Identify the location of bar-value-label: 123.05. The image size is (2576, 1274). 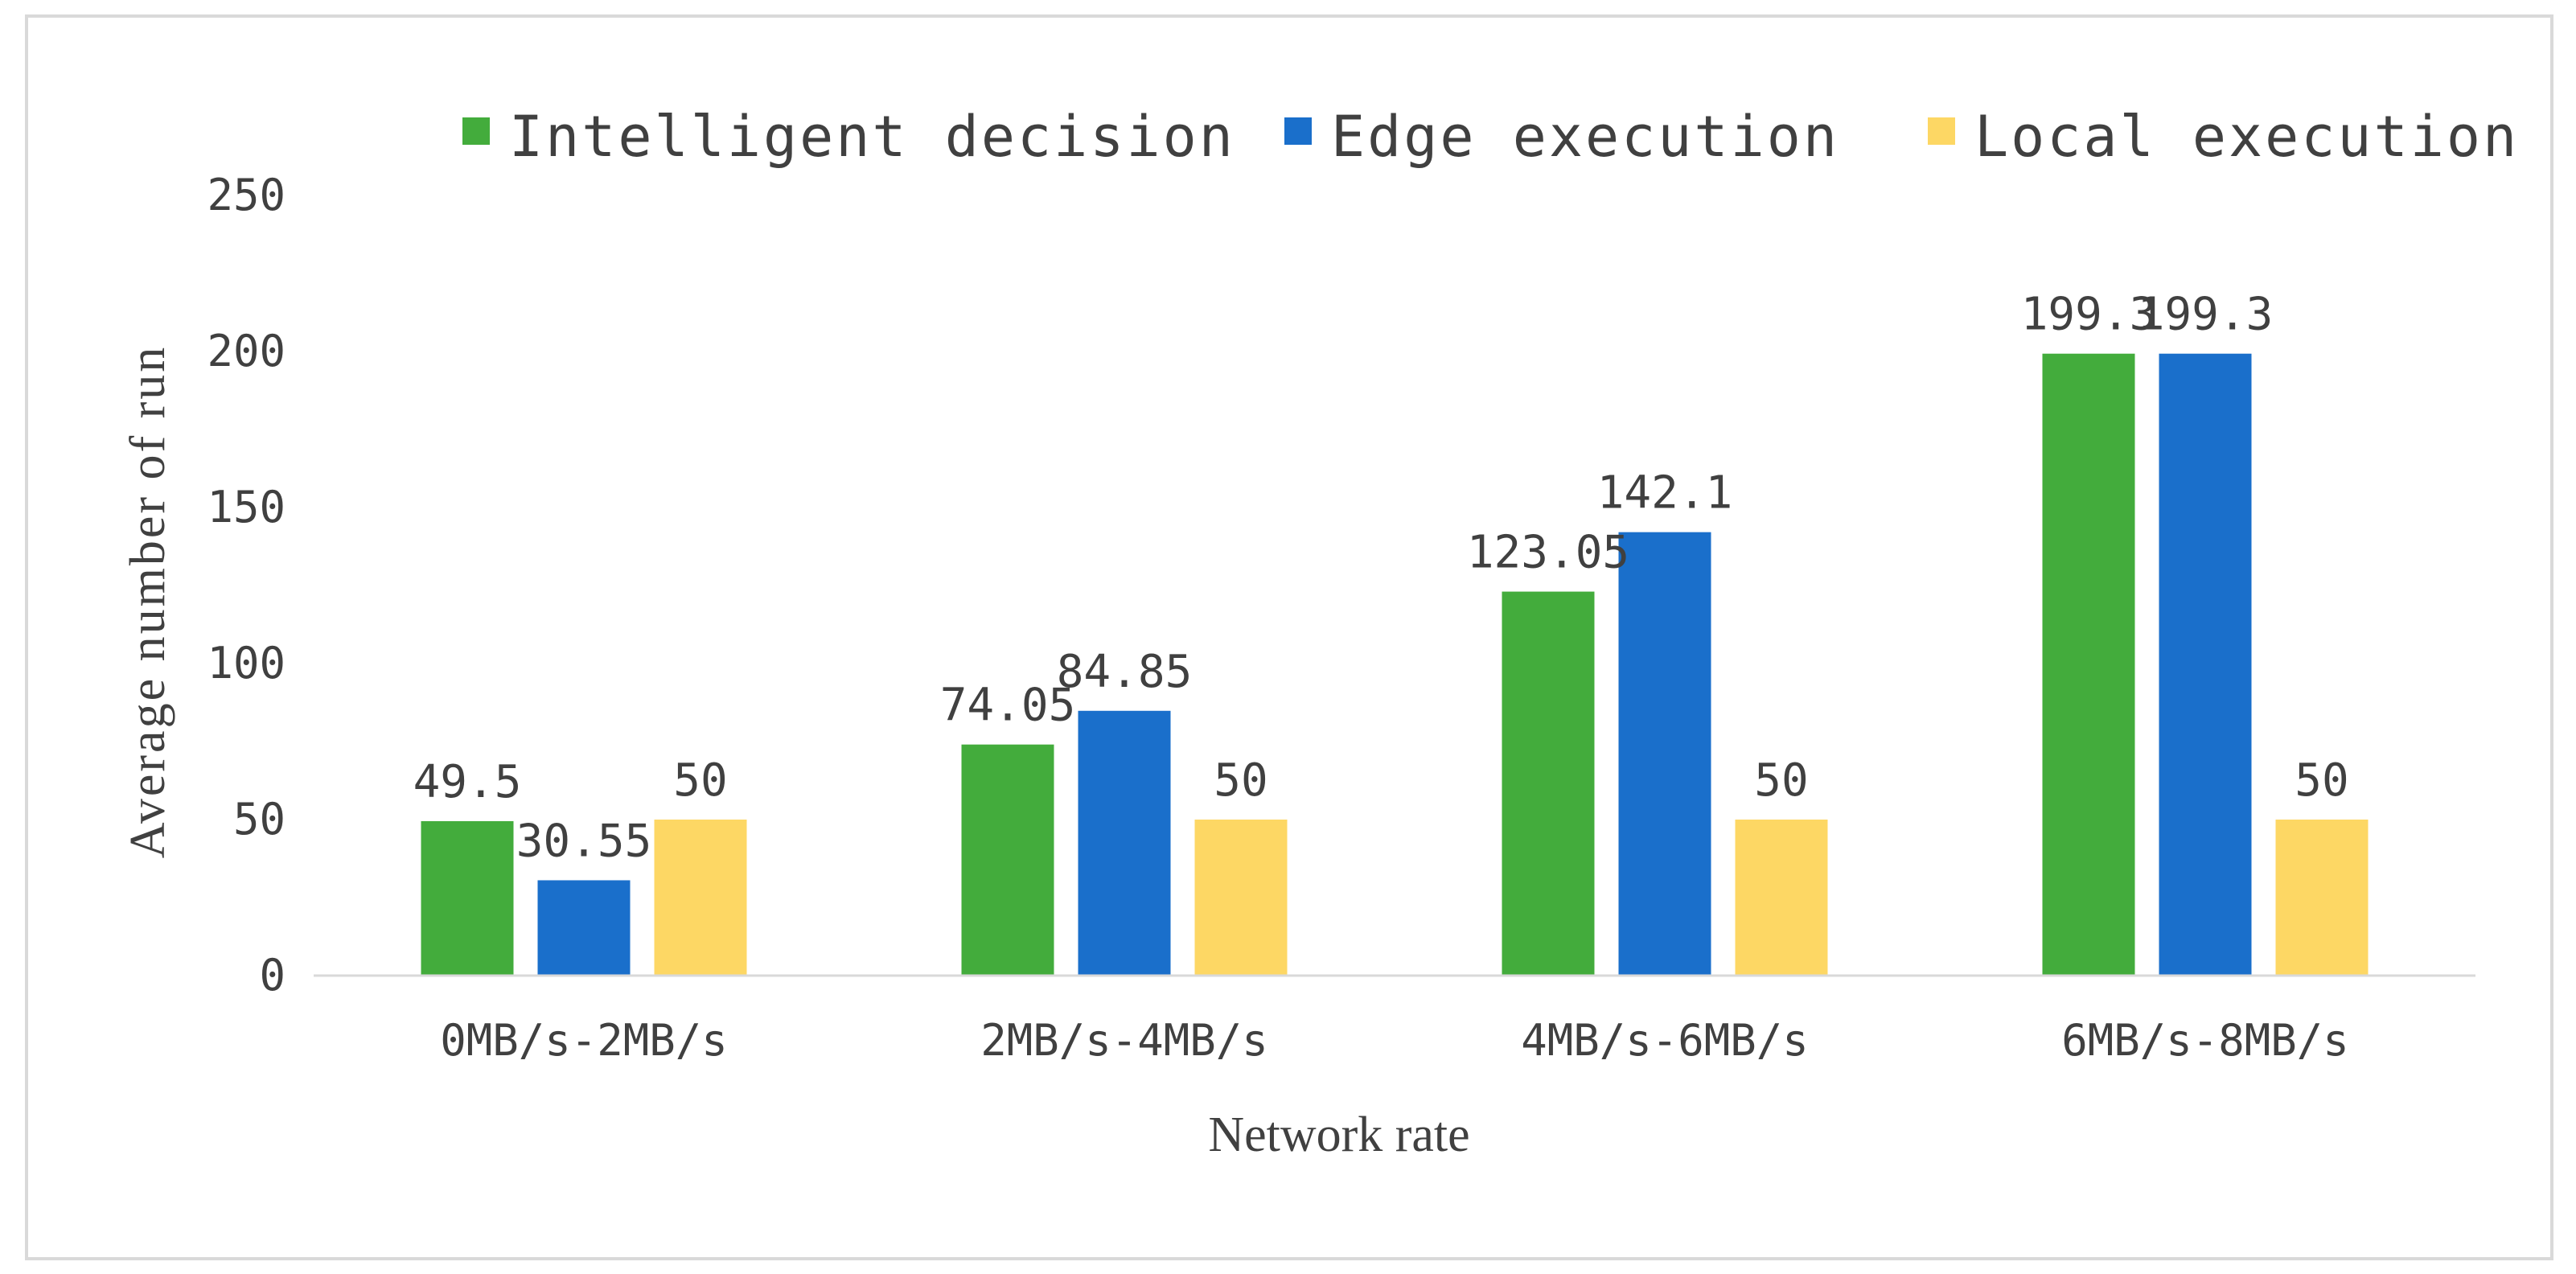
(1548, 553).